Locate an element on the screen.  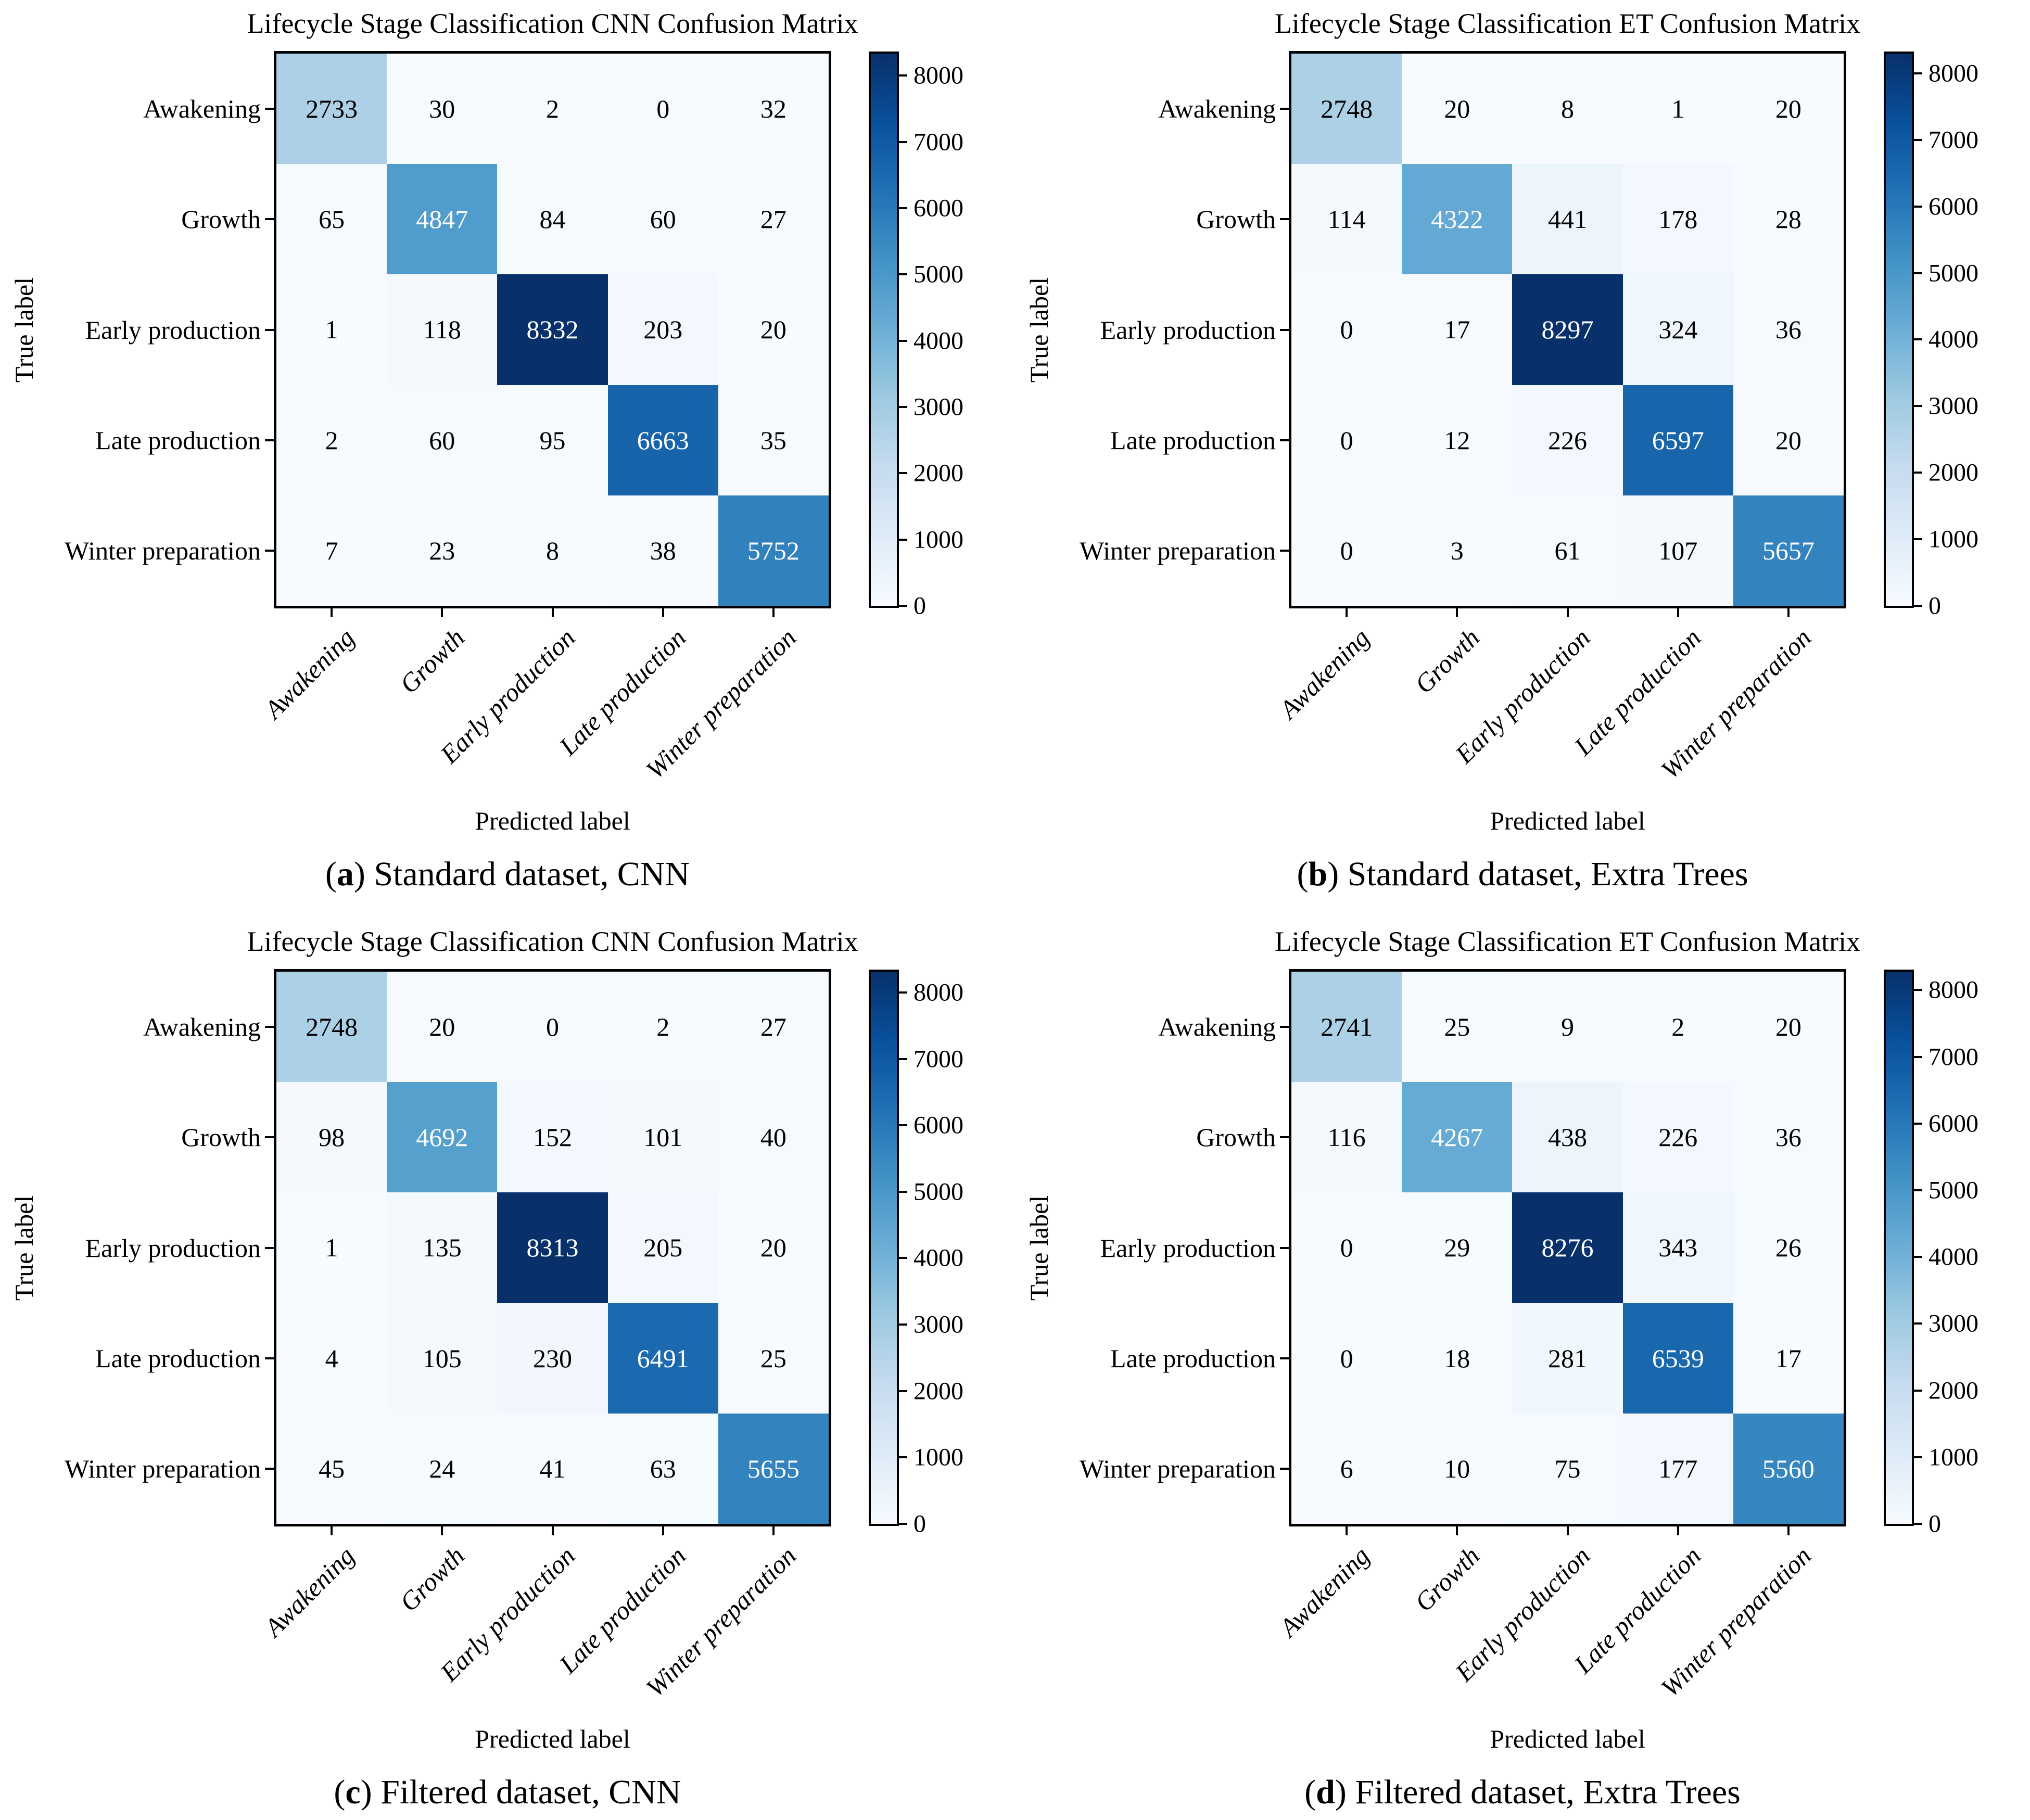
matrix-cell-Growth-Early production: 84 is located at coordinates (553, 219).